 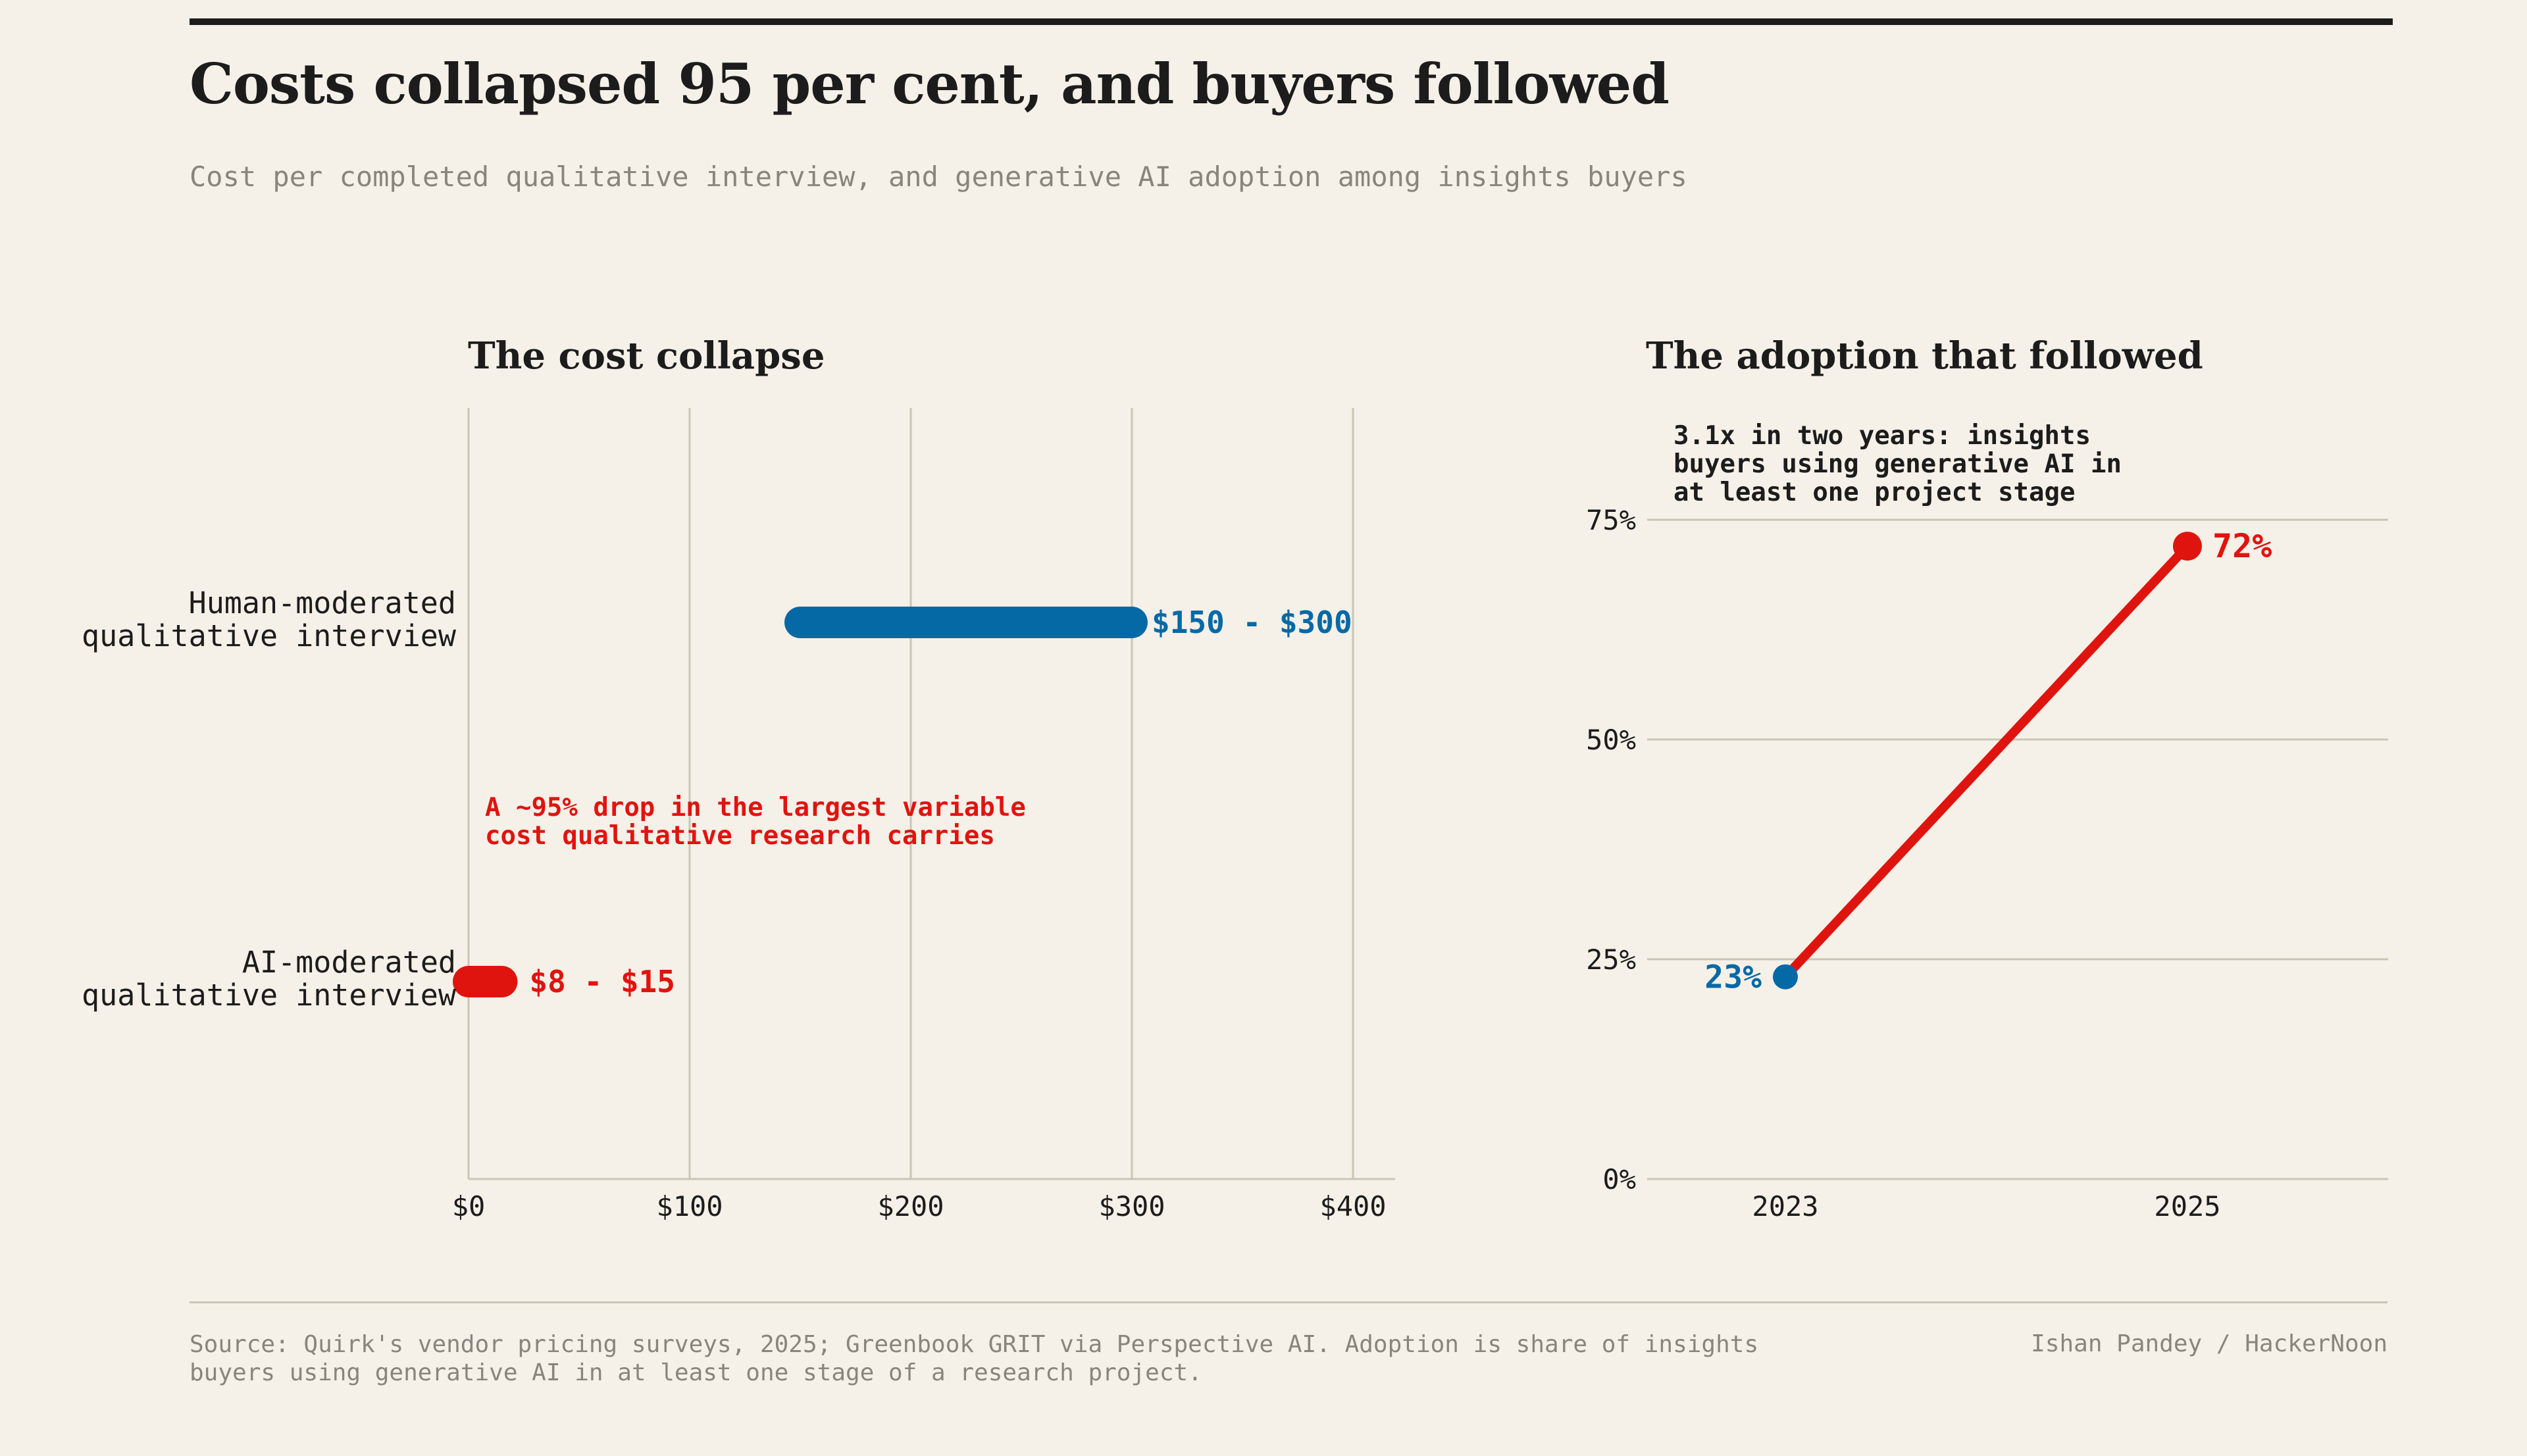 What do you see at coordinates (1619, 1179) in the screenshot?
I see `y-tick-label: 0%` at bounding box center [1619, 1179].